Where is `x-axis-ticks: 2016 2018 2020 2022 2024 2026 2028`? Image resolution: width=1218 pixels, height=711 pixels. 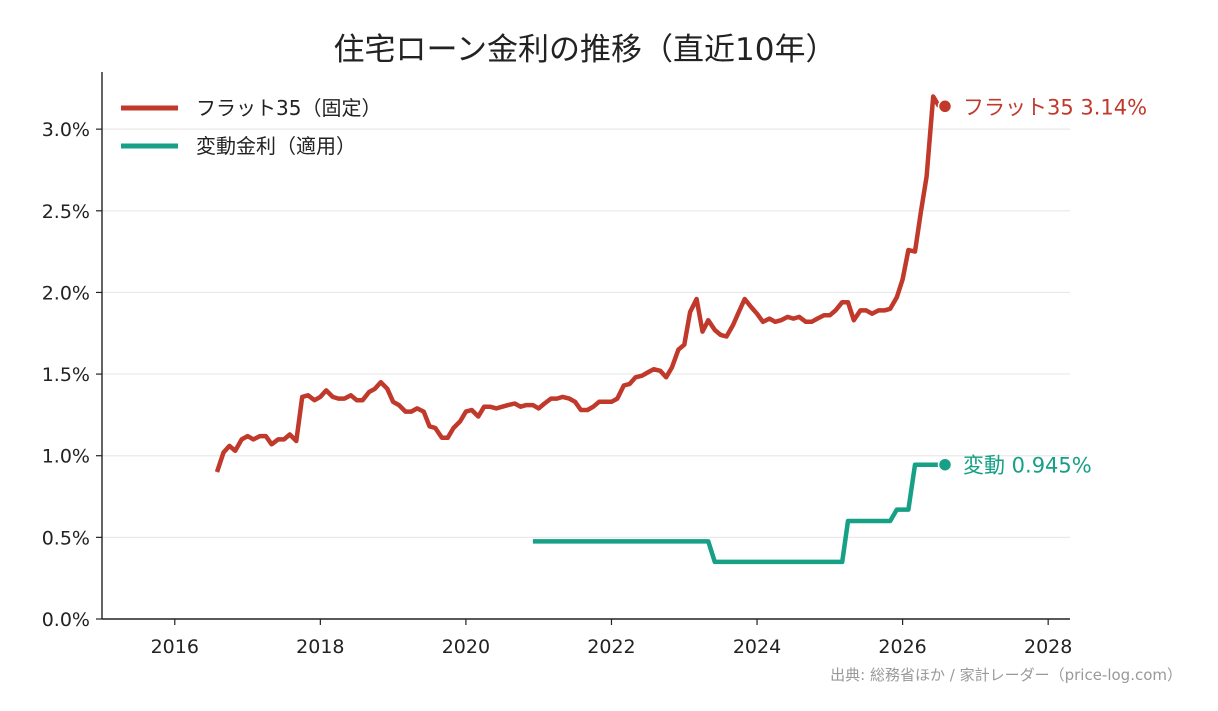
x-axis-ticks: 2016 2018 2020 2022 2024 2026 2028 is located at coordinates (611, 638).